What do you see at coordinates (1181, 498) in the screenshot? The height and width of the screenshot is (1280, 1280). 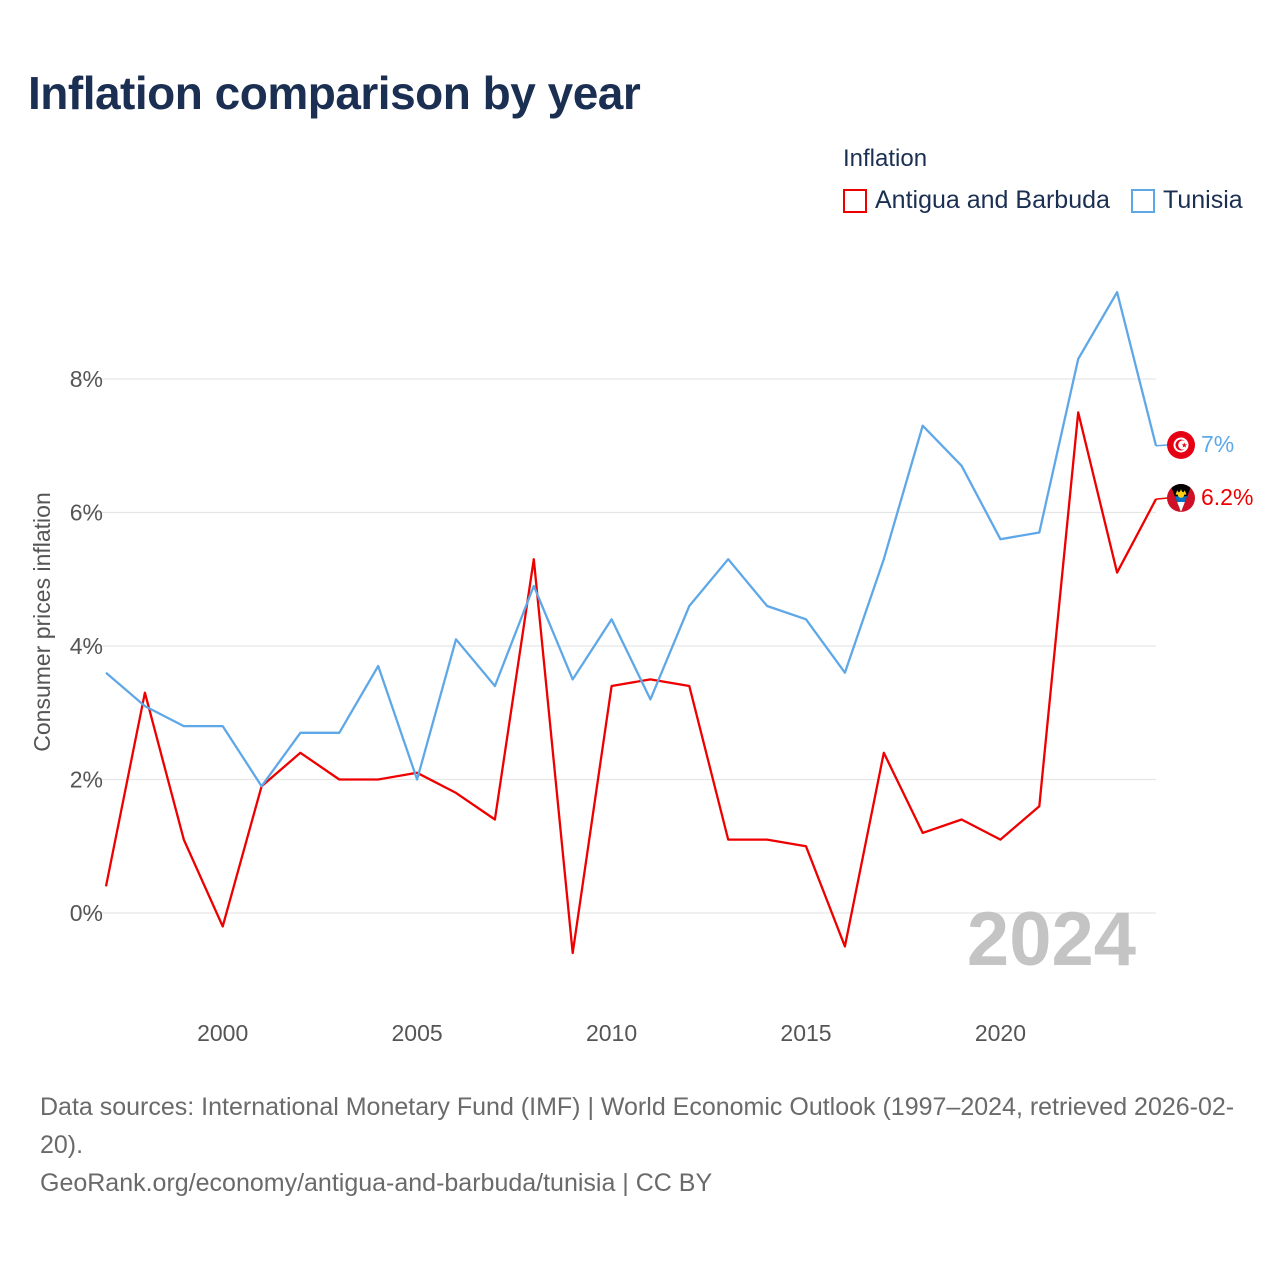 I see `antigua-and-barbuda-flag-icon` at bounding box center [1181, 498].